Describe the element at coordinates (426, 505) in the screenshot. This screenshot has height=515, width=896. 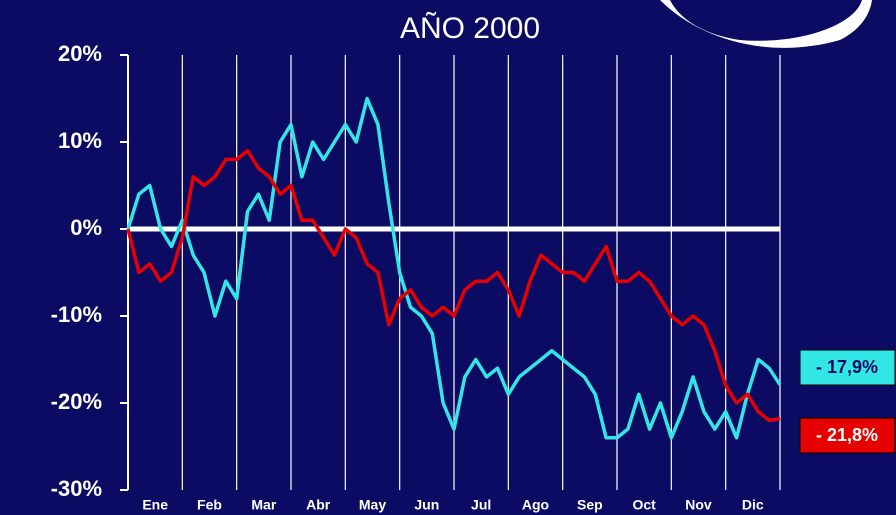
I see `x-tick-label: Jun` at that location.